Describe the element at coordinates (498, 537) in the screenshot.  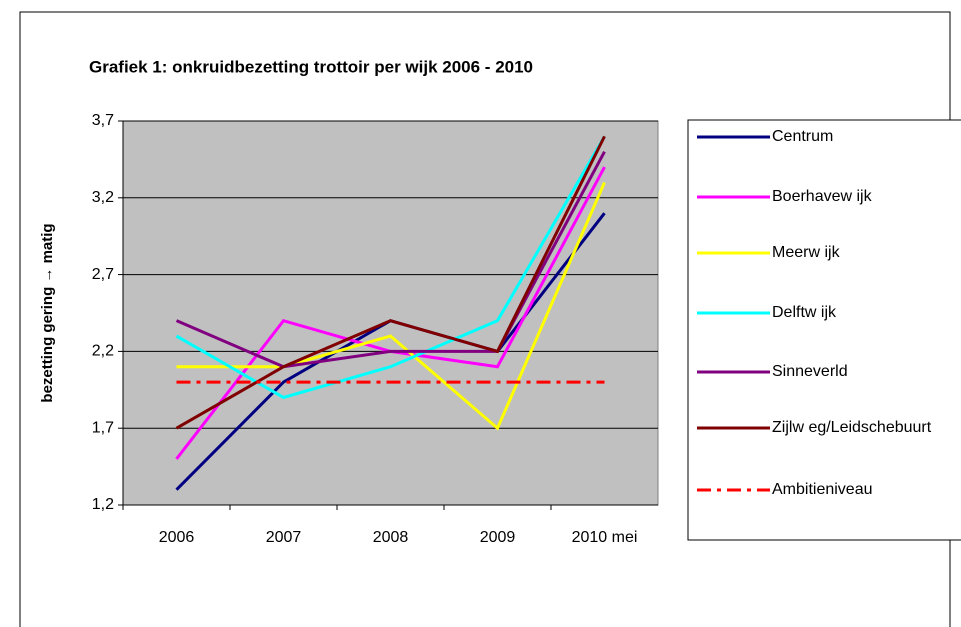
I see `x-tick-label: 2009` at that location.